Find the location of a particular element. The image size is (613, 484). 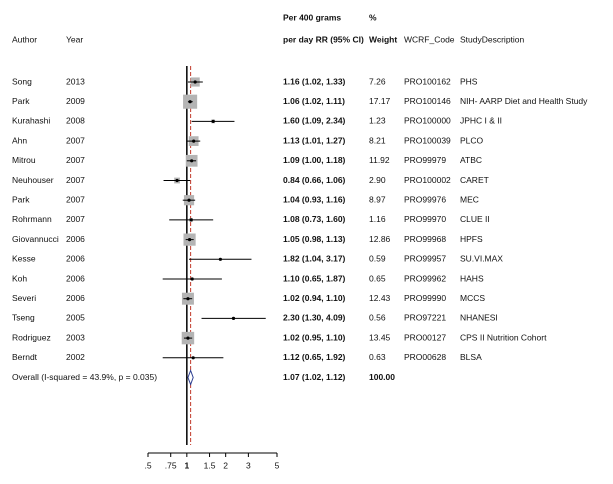

code: PRO99968 is located at coordinates (425, 239).